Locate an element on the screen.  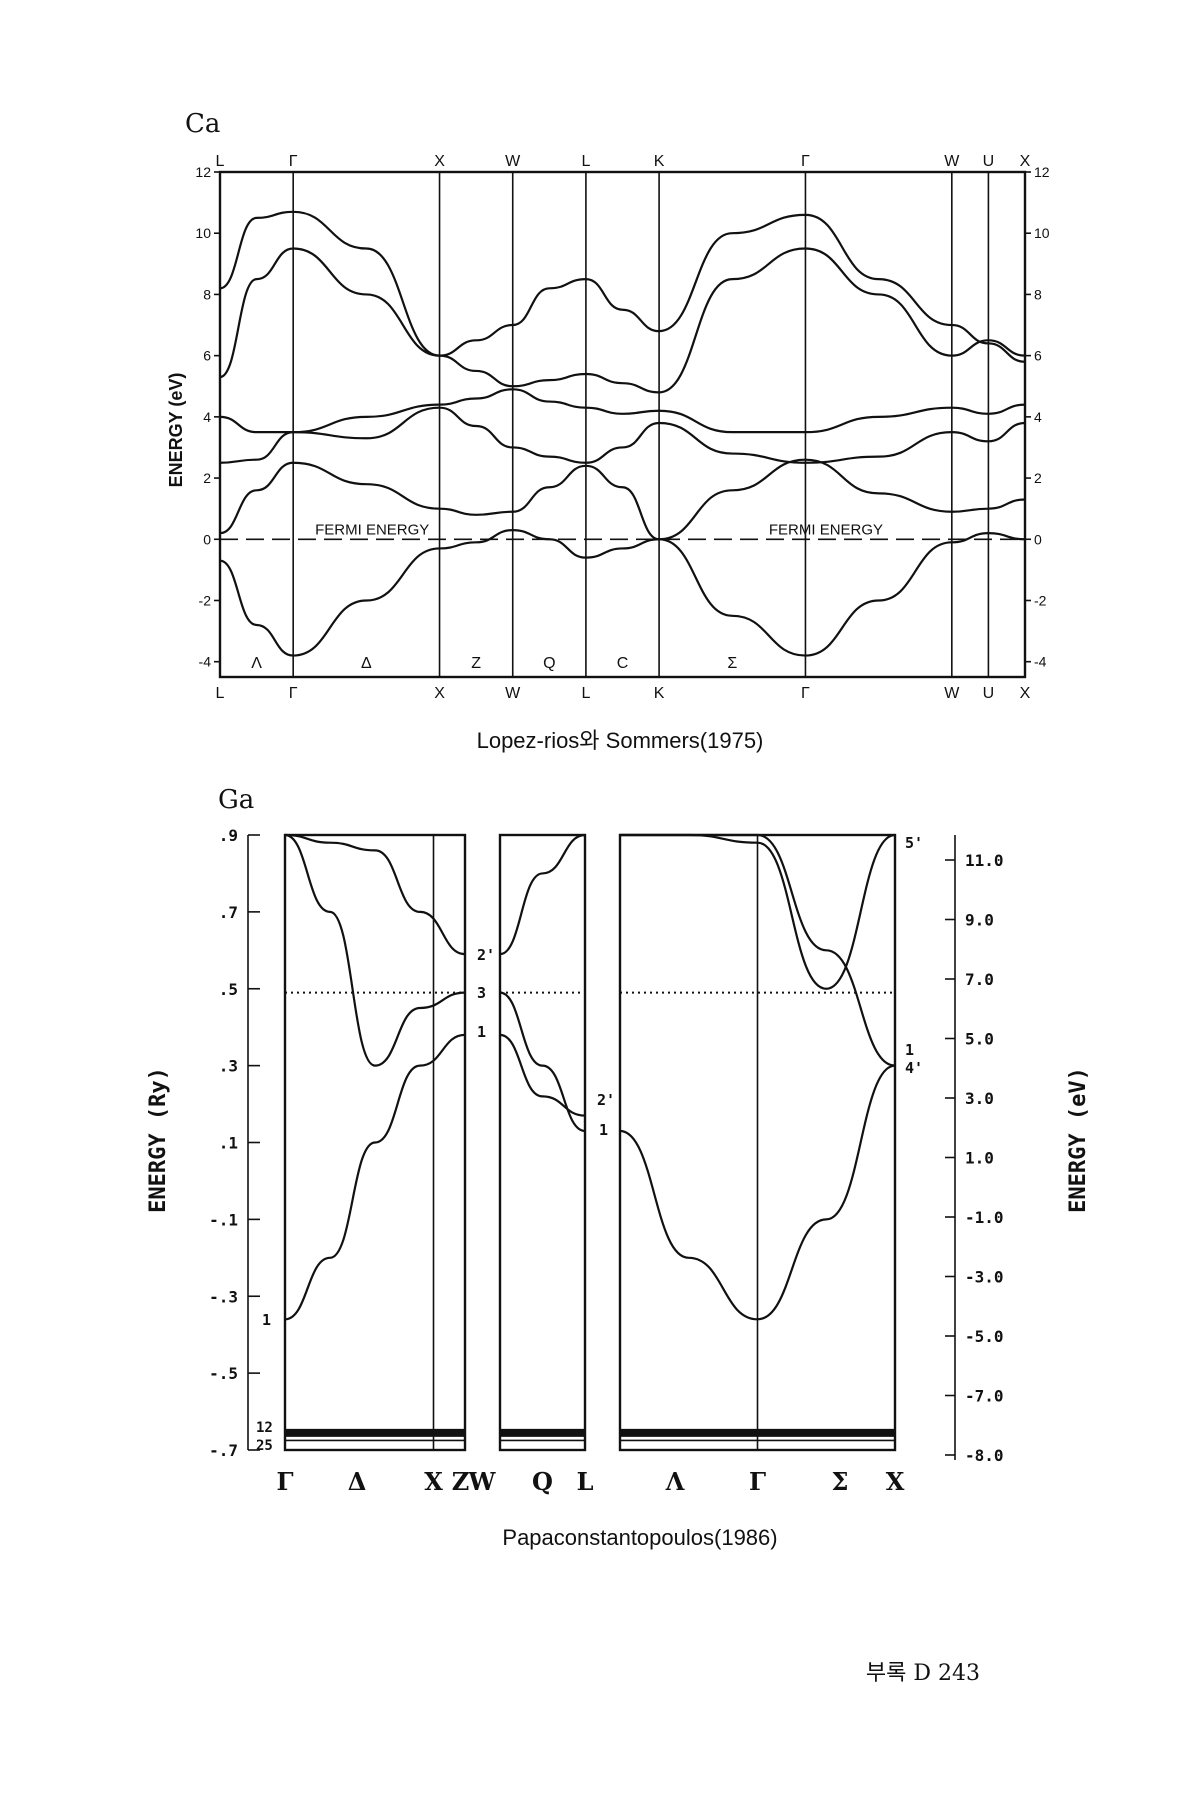
ca-left-tick-label: 12 is located at coordinates (203, 172).